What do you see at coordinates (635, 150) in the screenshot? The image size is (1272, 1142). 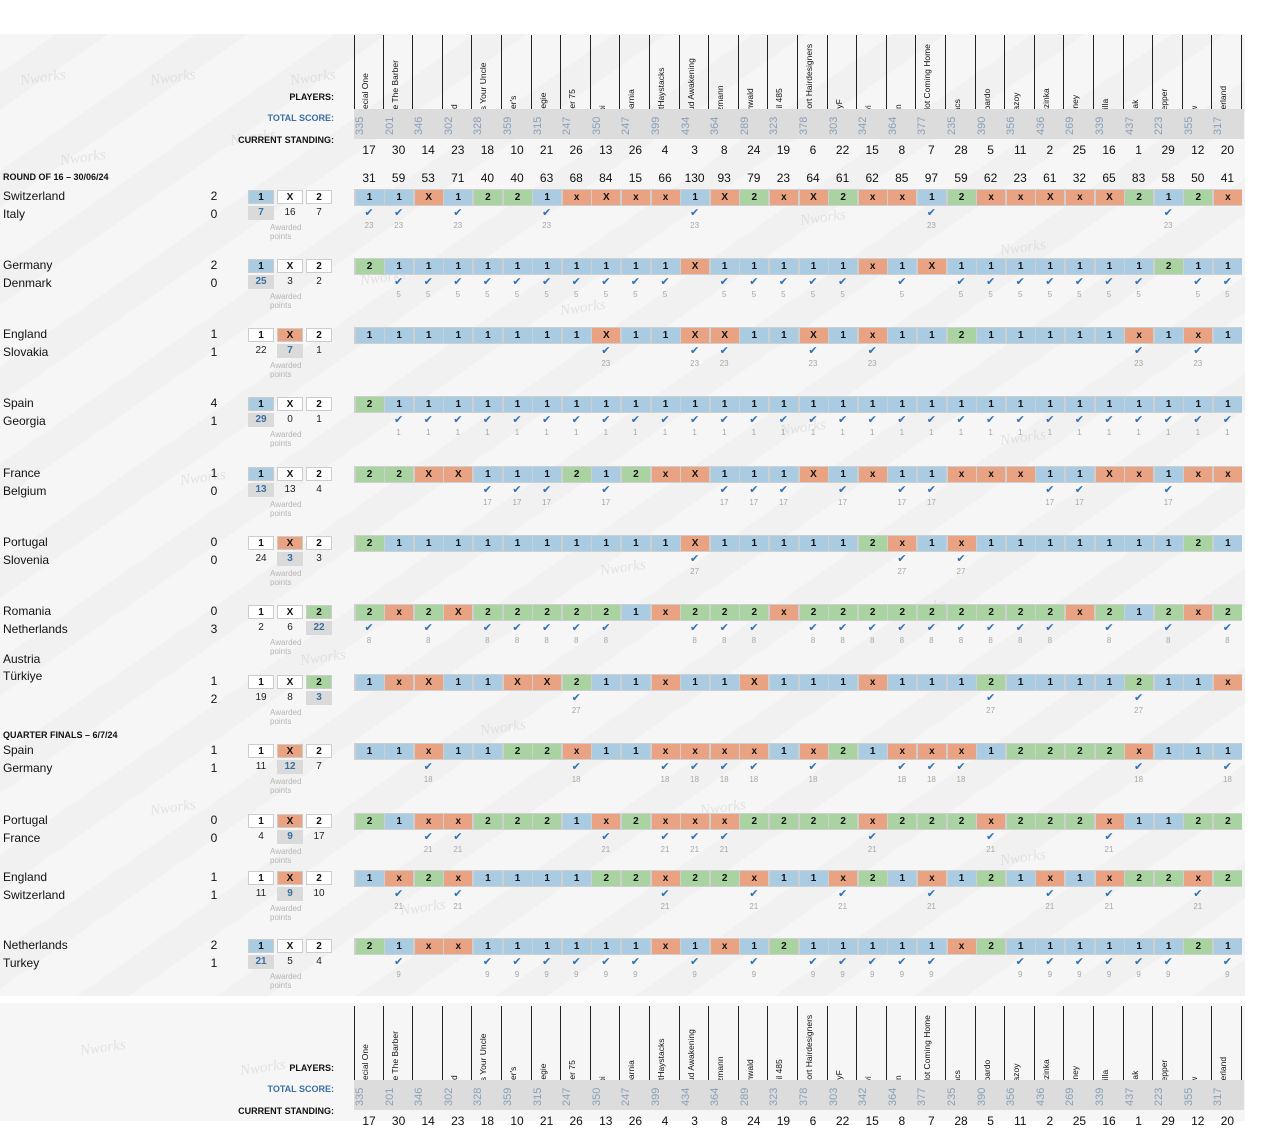 I see `current-standing: 26` at bounding box center [635, 150].